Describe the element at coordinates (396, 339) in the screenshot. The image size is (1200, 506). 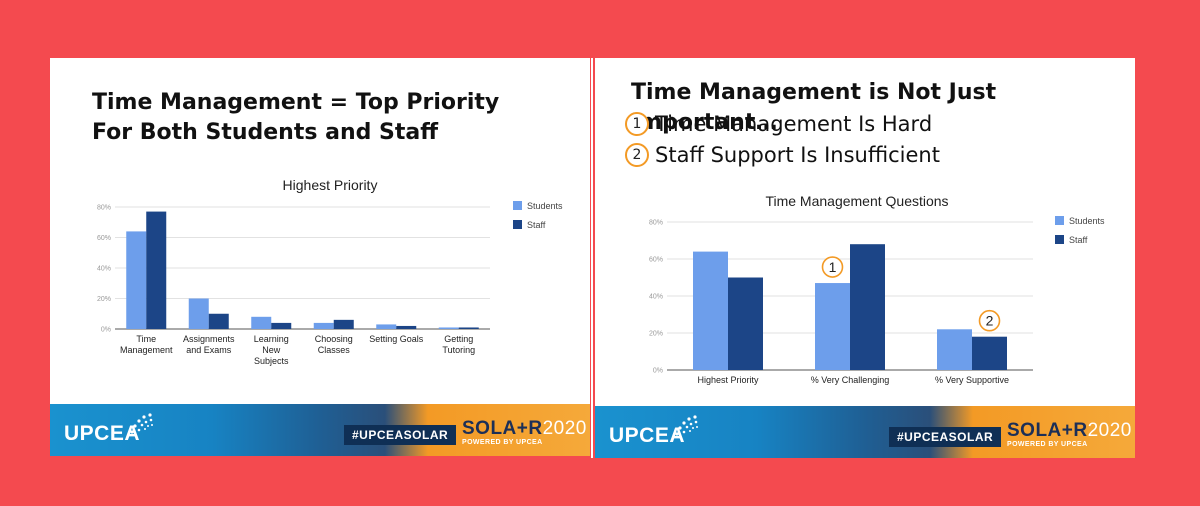
I see `x-tick-label: Setting Goals` at that location.